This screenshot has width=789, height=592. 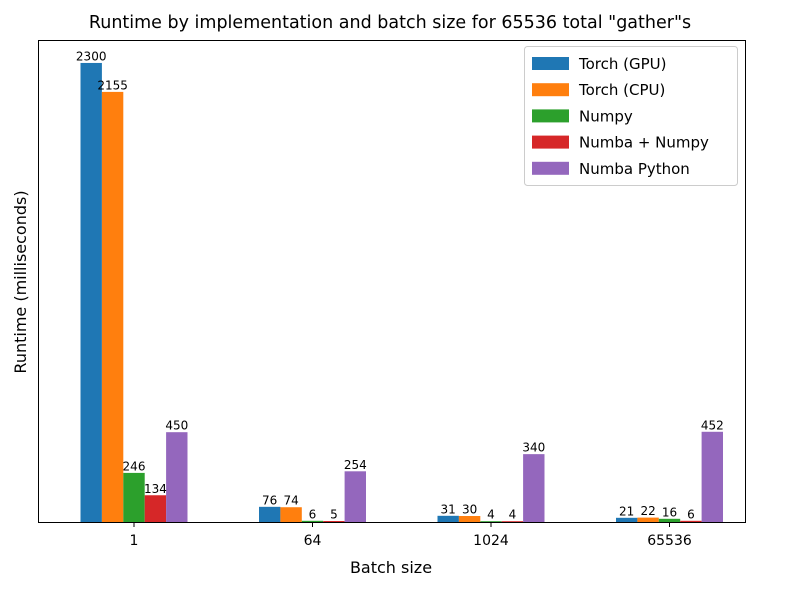 I want to click on x-axis-label: Batch size, so click(x=391, y=567).